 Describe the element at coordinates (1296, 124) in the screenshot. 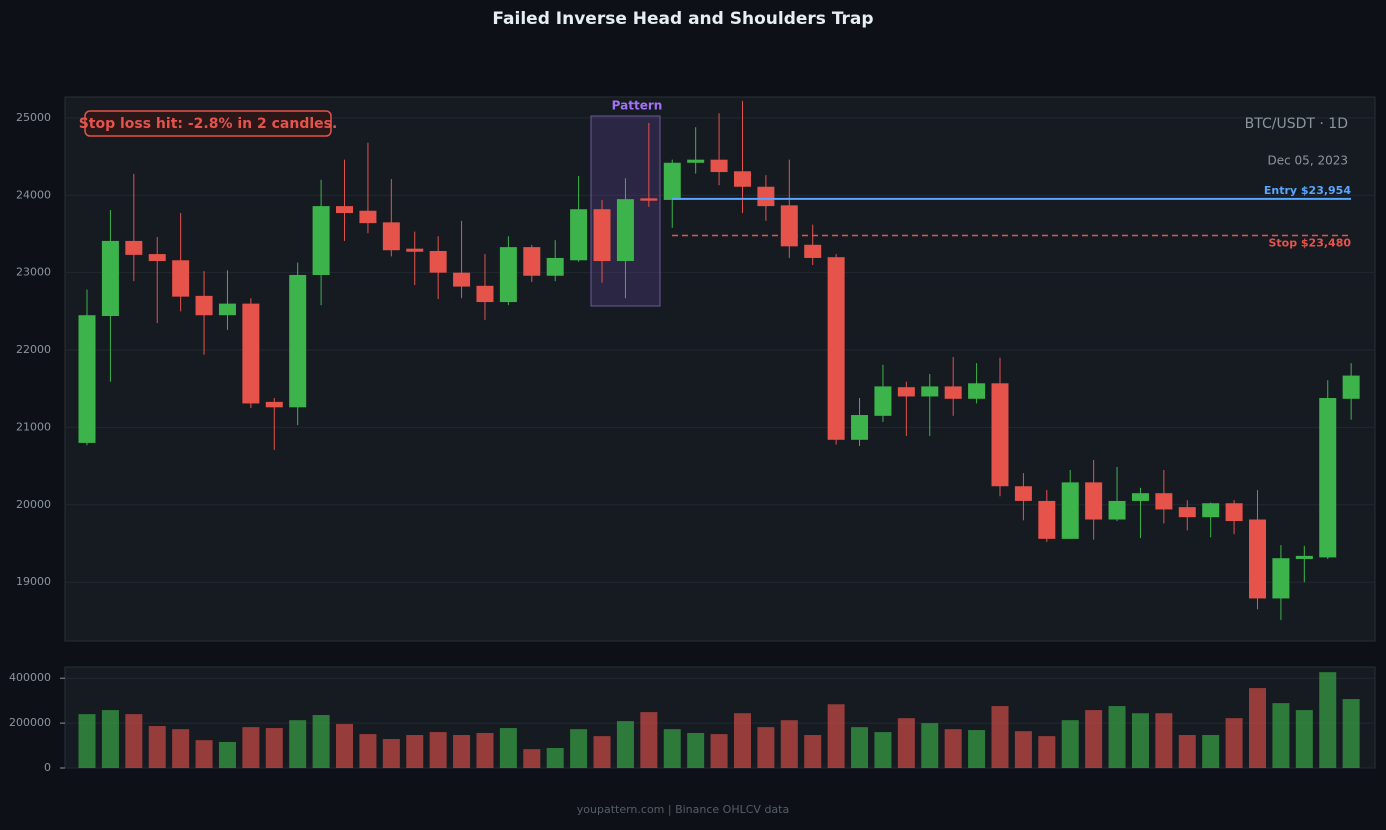

I see `symbol: BTC/USDT · 1D` at that location.